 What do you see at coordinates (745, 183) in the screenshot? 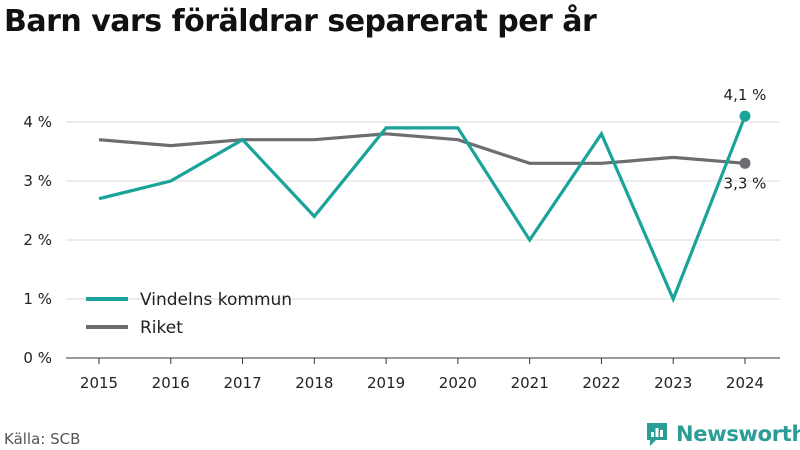
I see `end-label: 3,3 %` at bounding box center [745, 183].